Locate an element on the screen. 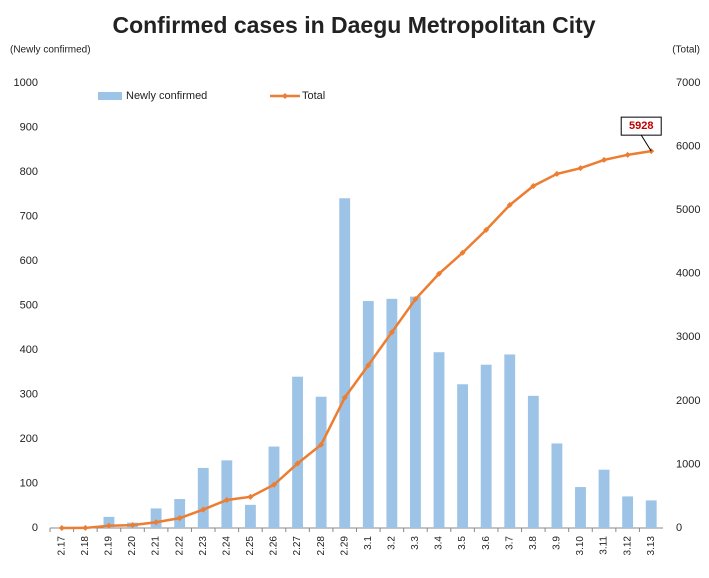  x-tick-label: 3.5 is located at coordinates (462, 543).